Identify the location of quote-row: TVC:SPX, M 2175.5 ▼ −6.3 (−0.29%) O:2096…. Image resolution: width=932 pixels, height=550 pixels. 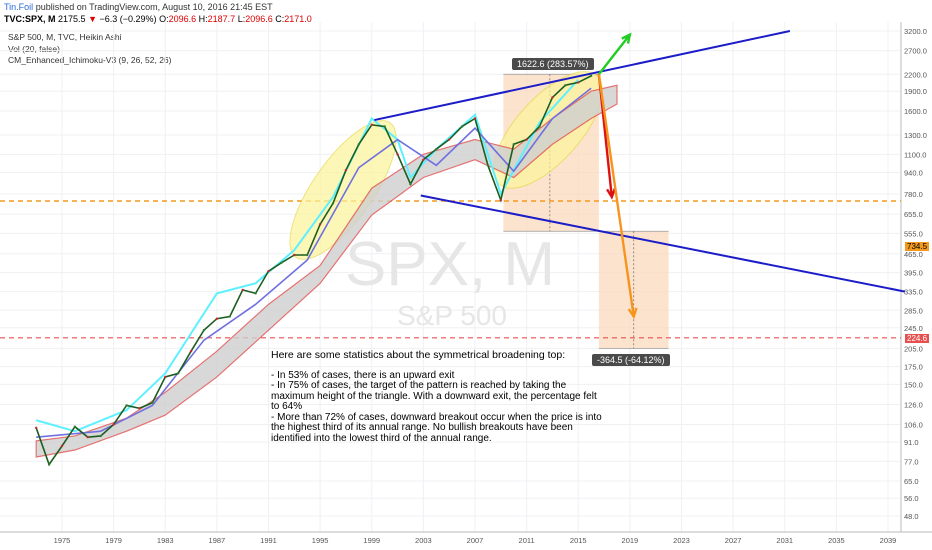
(158, 19).